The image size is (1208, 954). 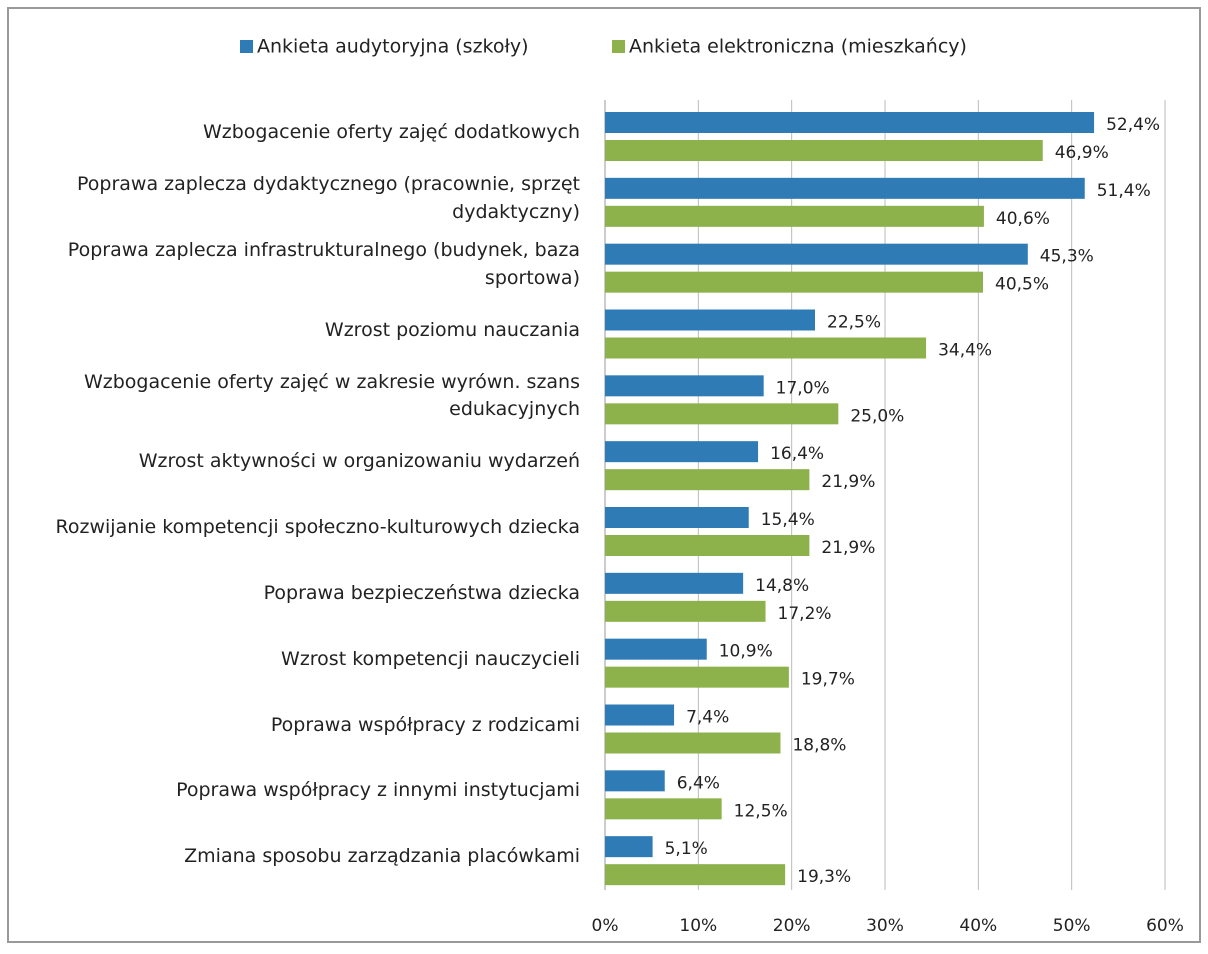 What do you see at coordinates (885, 926) in the screenshot?
I see `x-tick-label: 30%` at bounding box center [885, 926].